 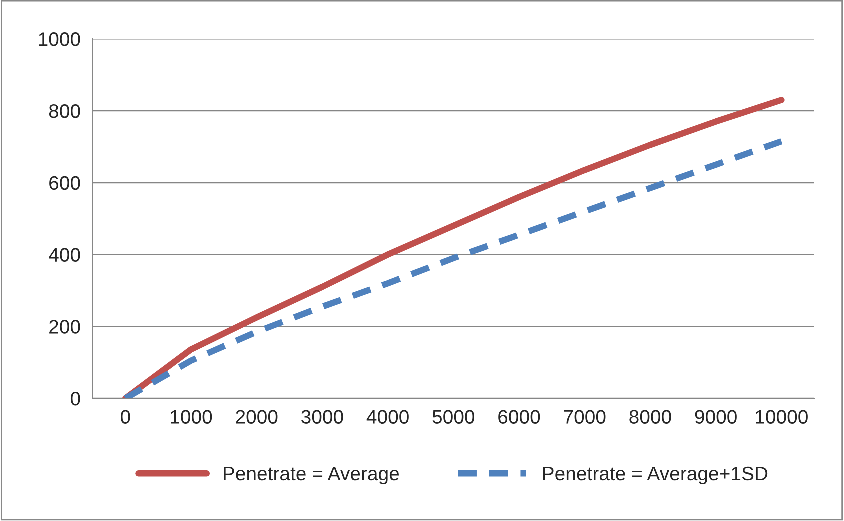 What do you see at coordinates (387, 417) in the screenshot?
I see `x-tick-label: 4000` at bounding box center [387, 417].